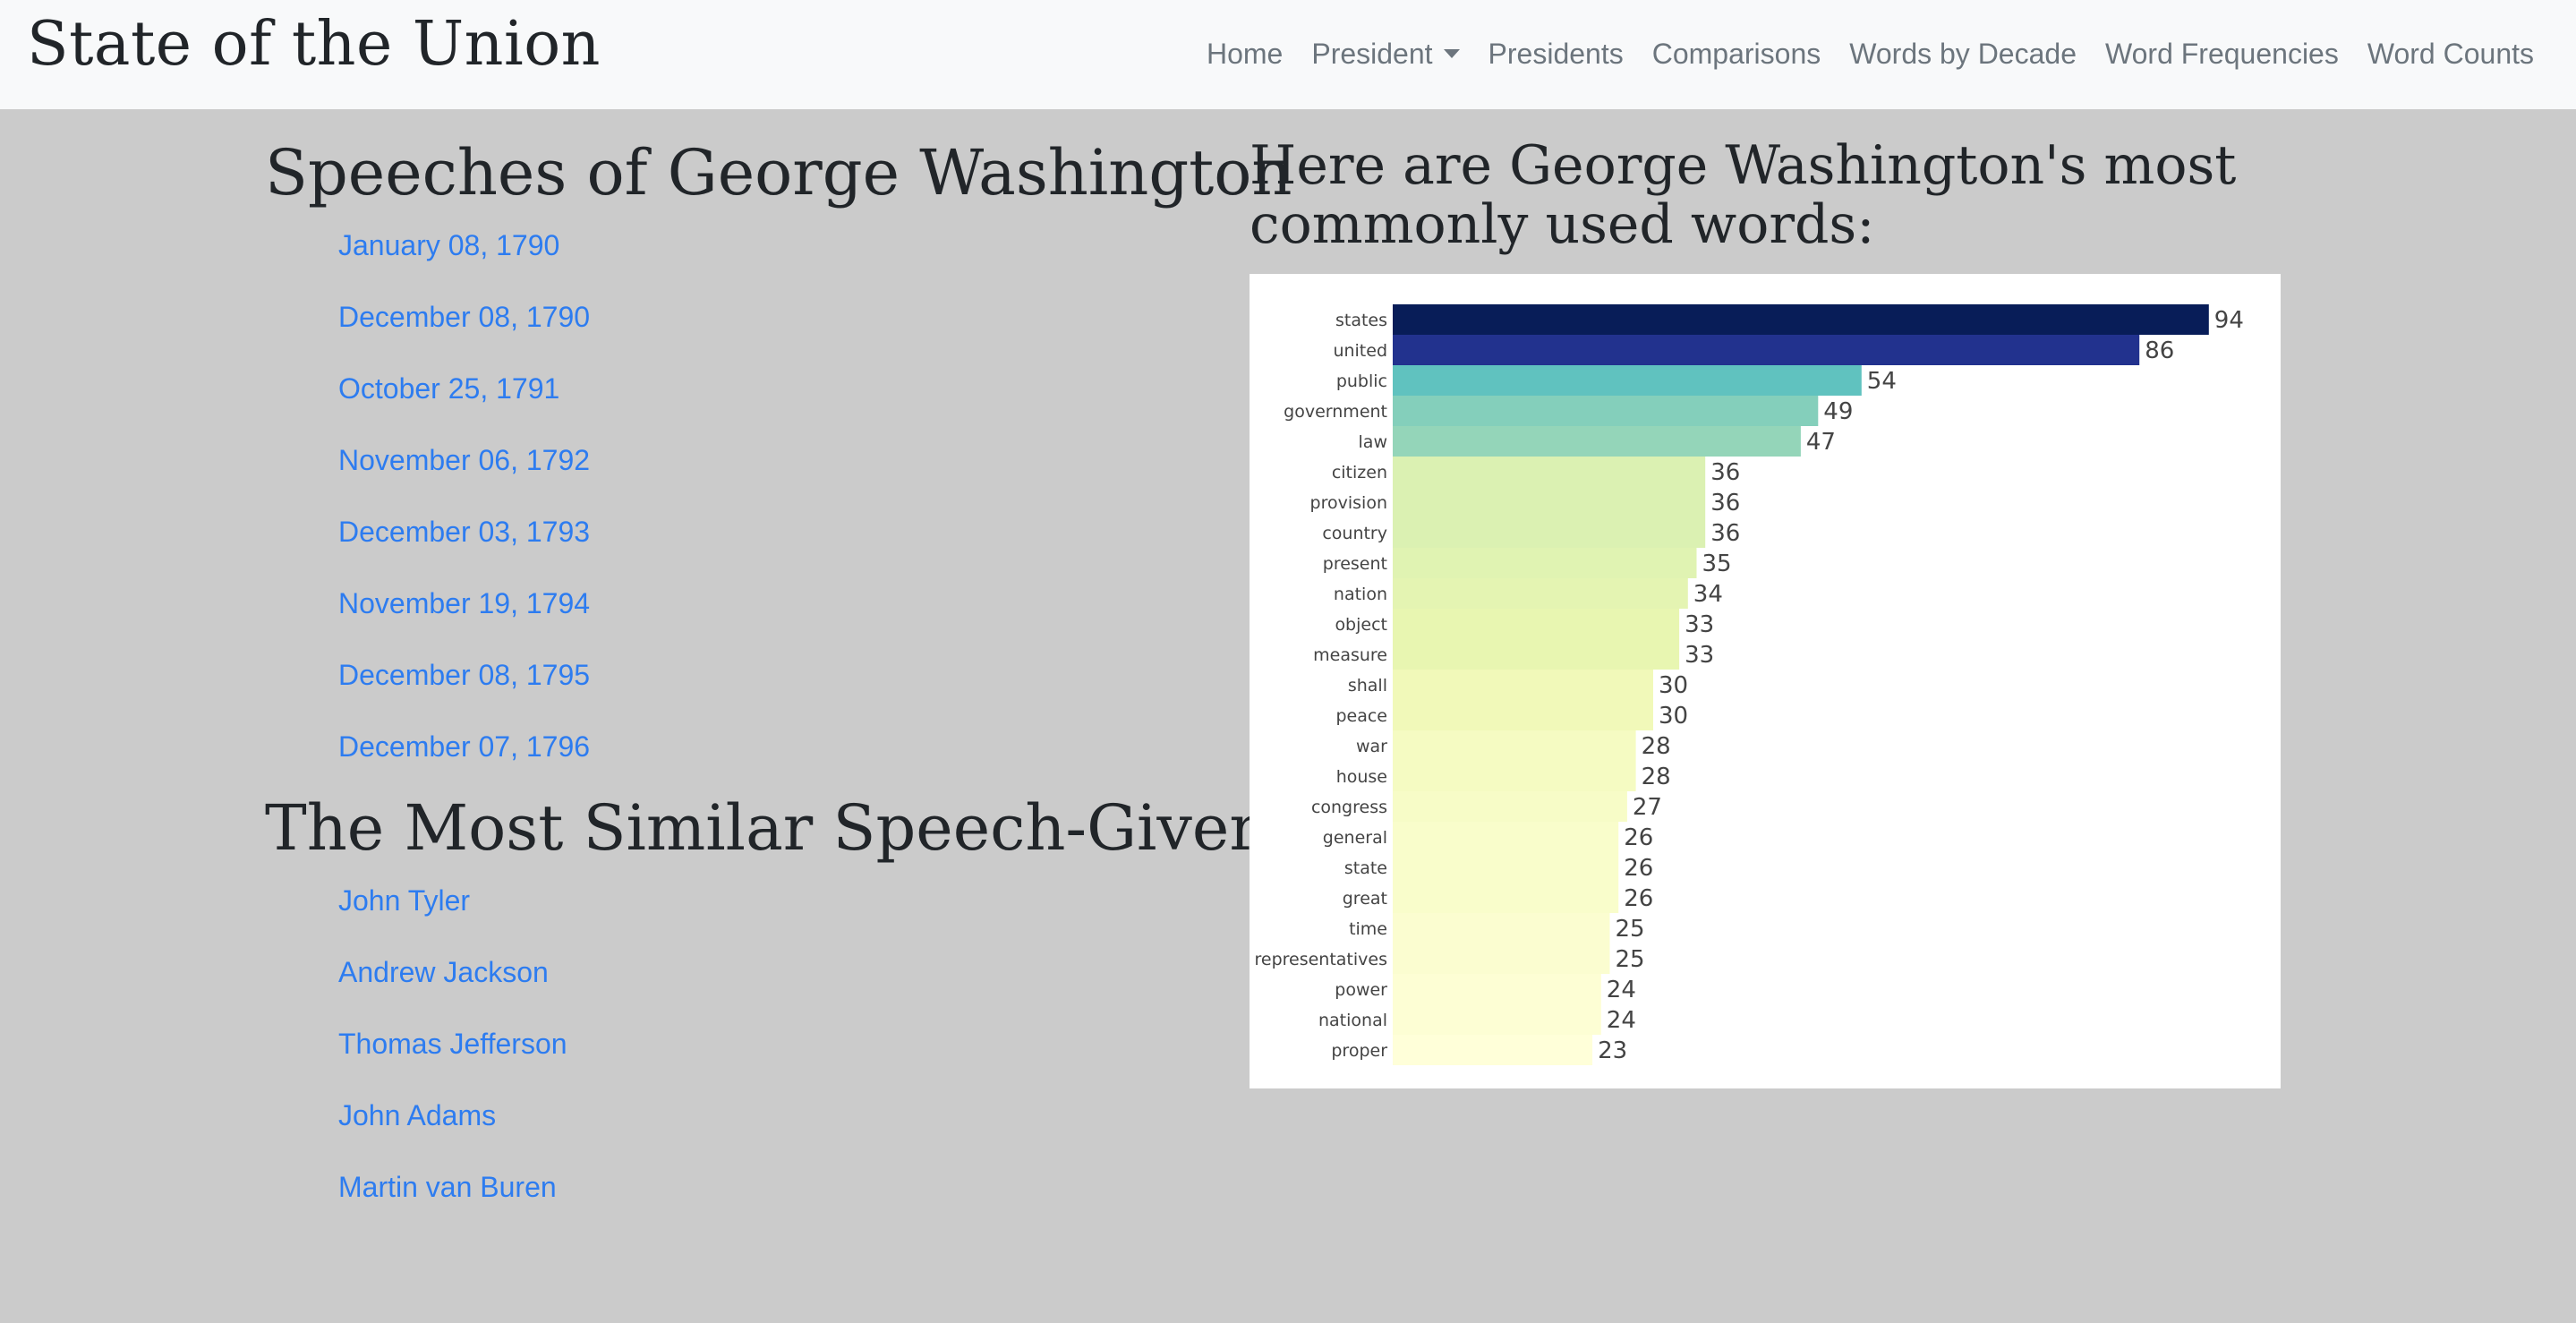 The width and height of the screenshot is (2576, 1323). Describe the element at coordinates (1359, 472) in the screenshot. I see `y-tick-label: citizen` at that location.